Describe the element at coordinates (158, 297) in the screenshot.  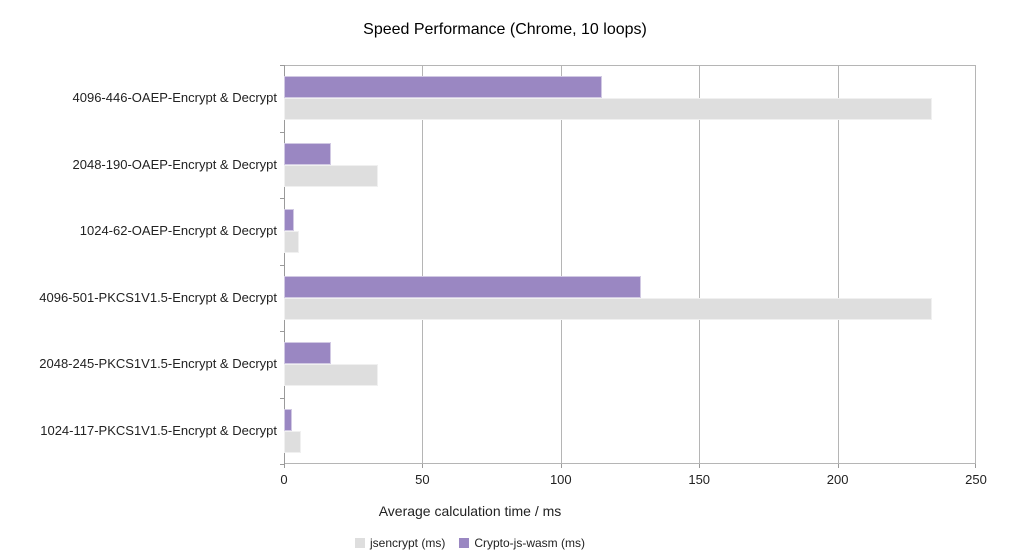
I see `category-label: 4096-501-PKCS1V1.5-Encrypt & Decrypt` at that location.